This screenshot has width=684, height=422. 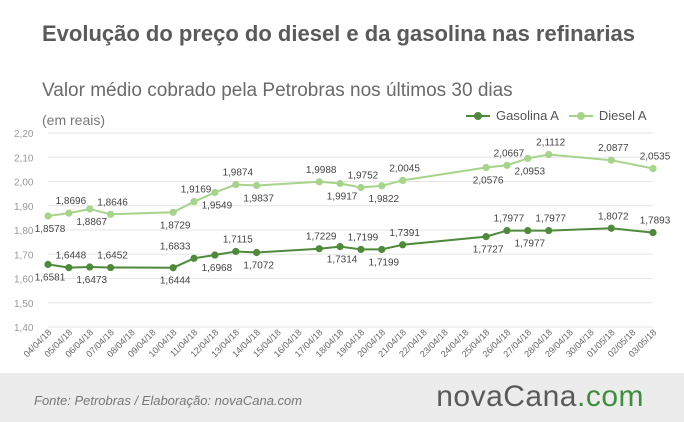 What do you see at coordinates (655, 221) in the screenshot?
I see `data-label: 1,7893` at bounding box center [655, 221].